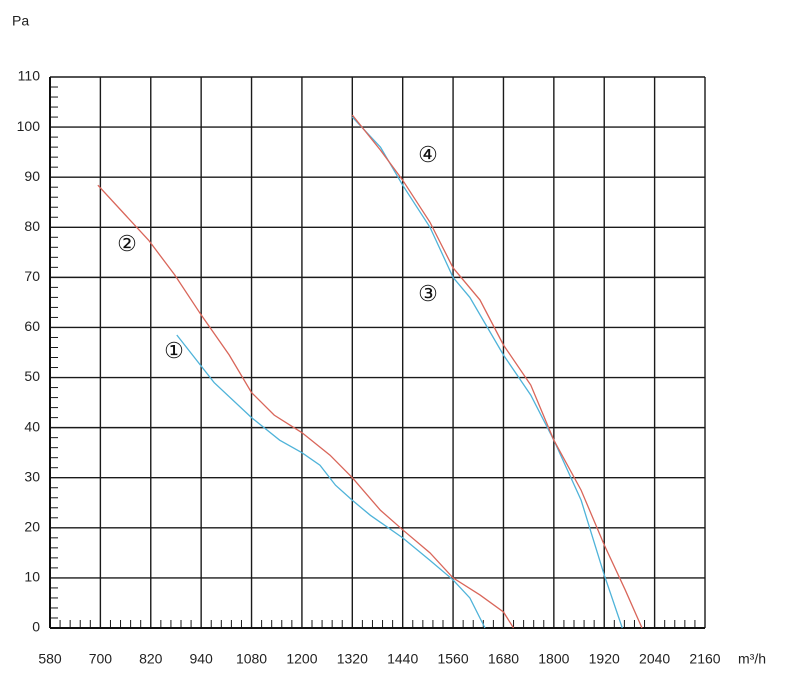 The image size is (800, 685). I want to click on x-tick-label: 1080, so click(251, 659).